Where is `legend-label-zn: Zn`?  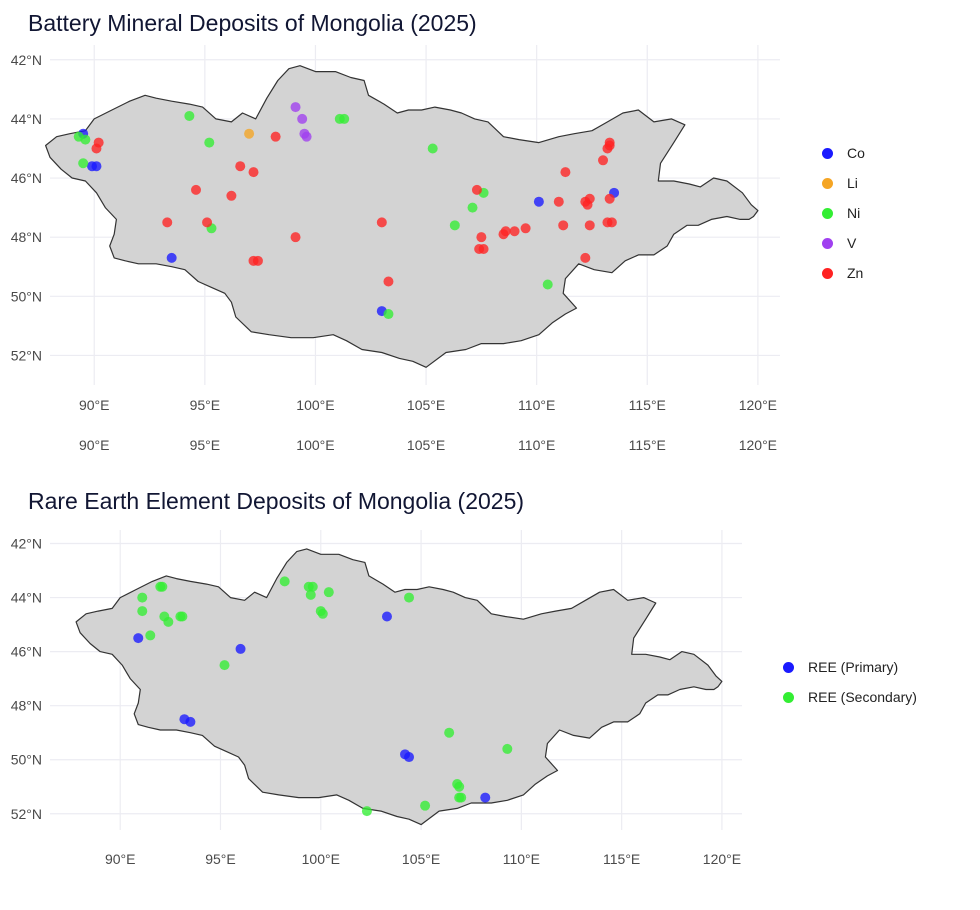
legend-label-zn: Zn is located at coordinates (855, 273).